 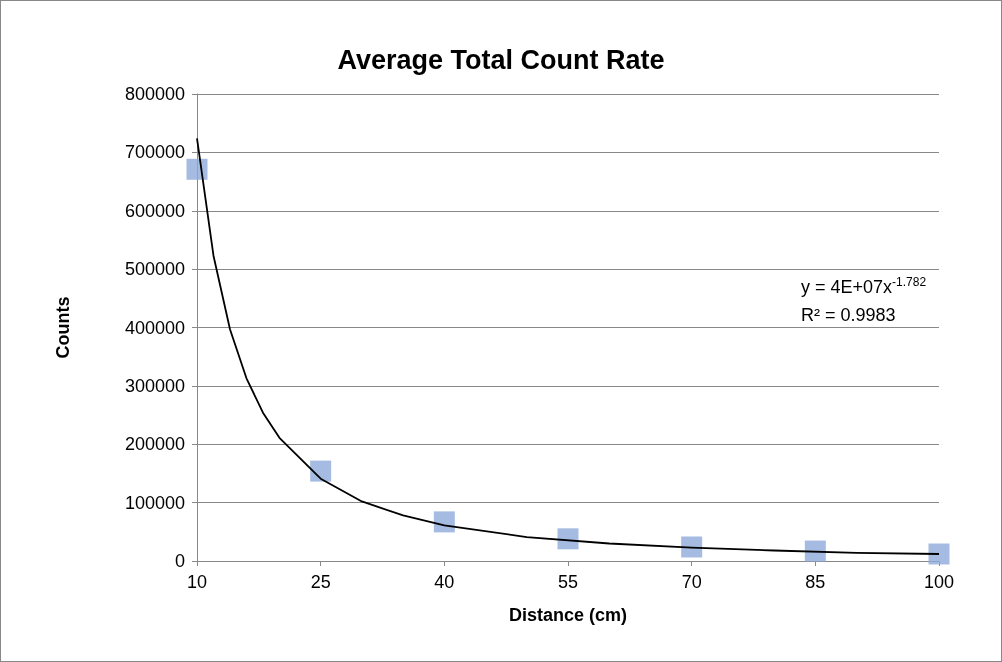 I want to click on x-tick-label: 25, so click(x=320, y=582).